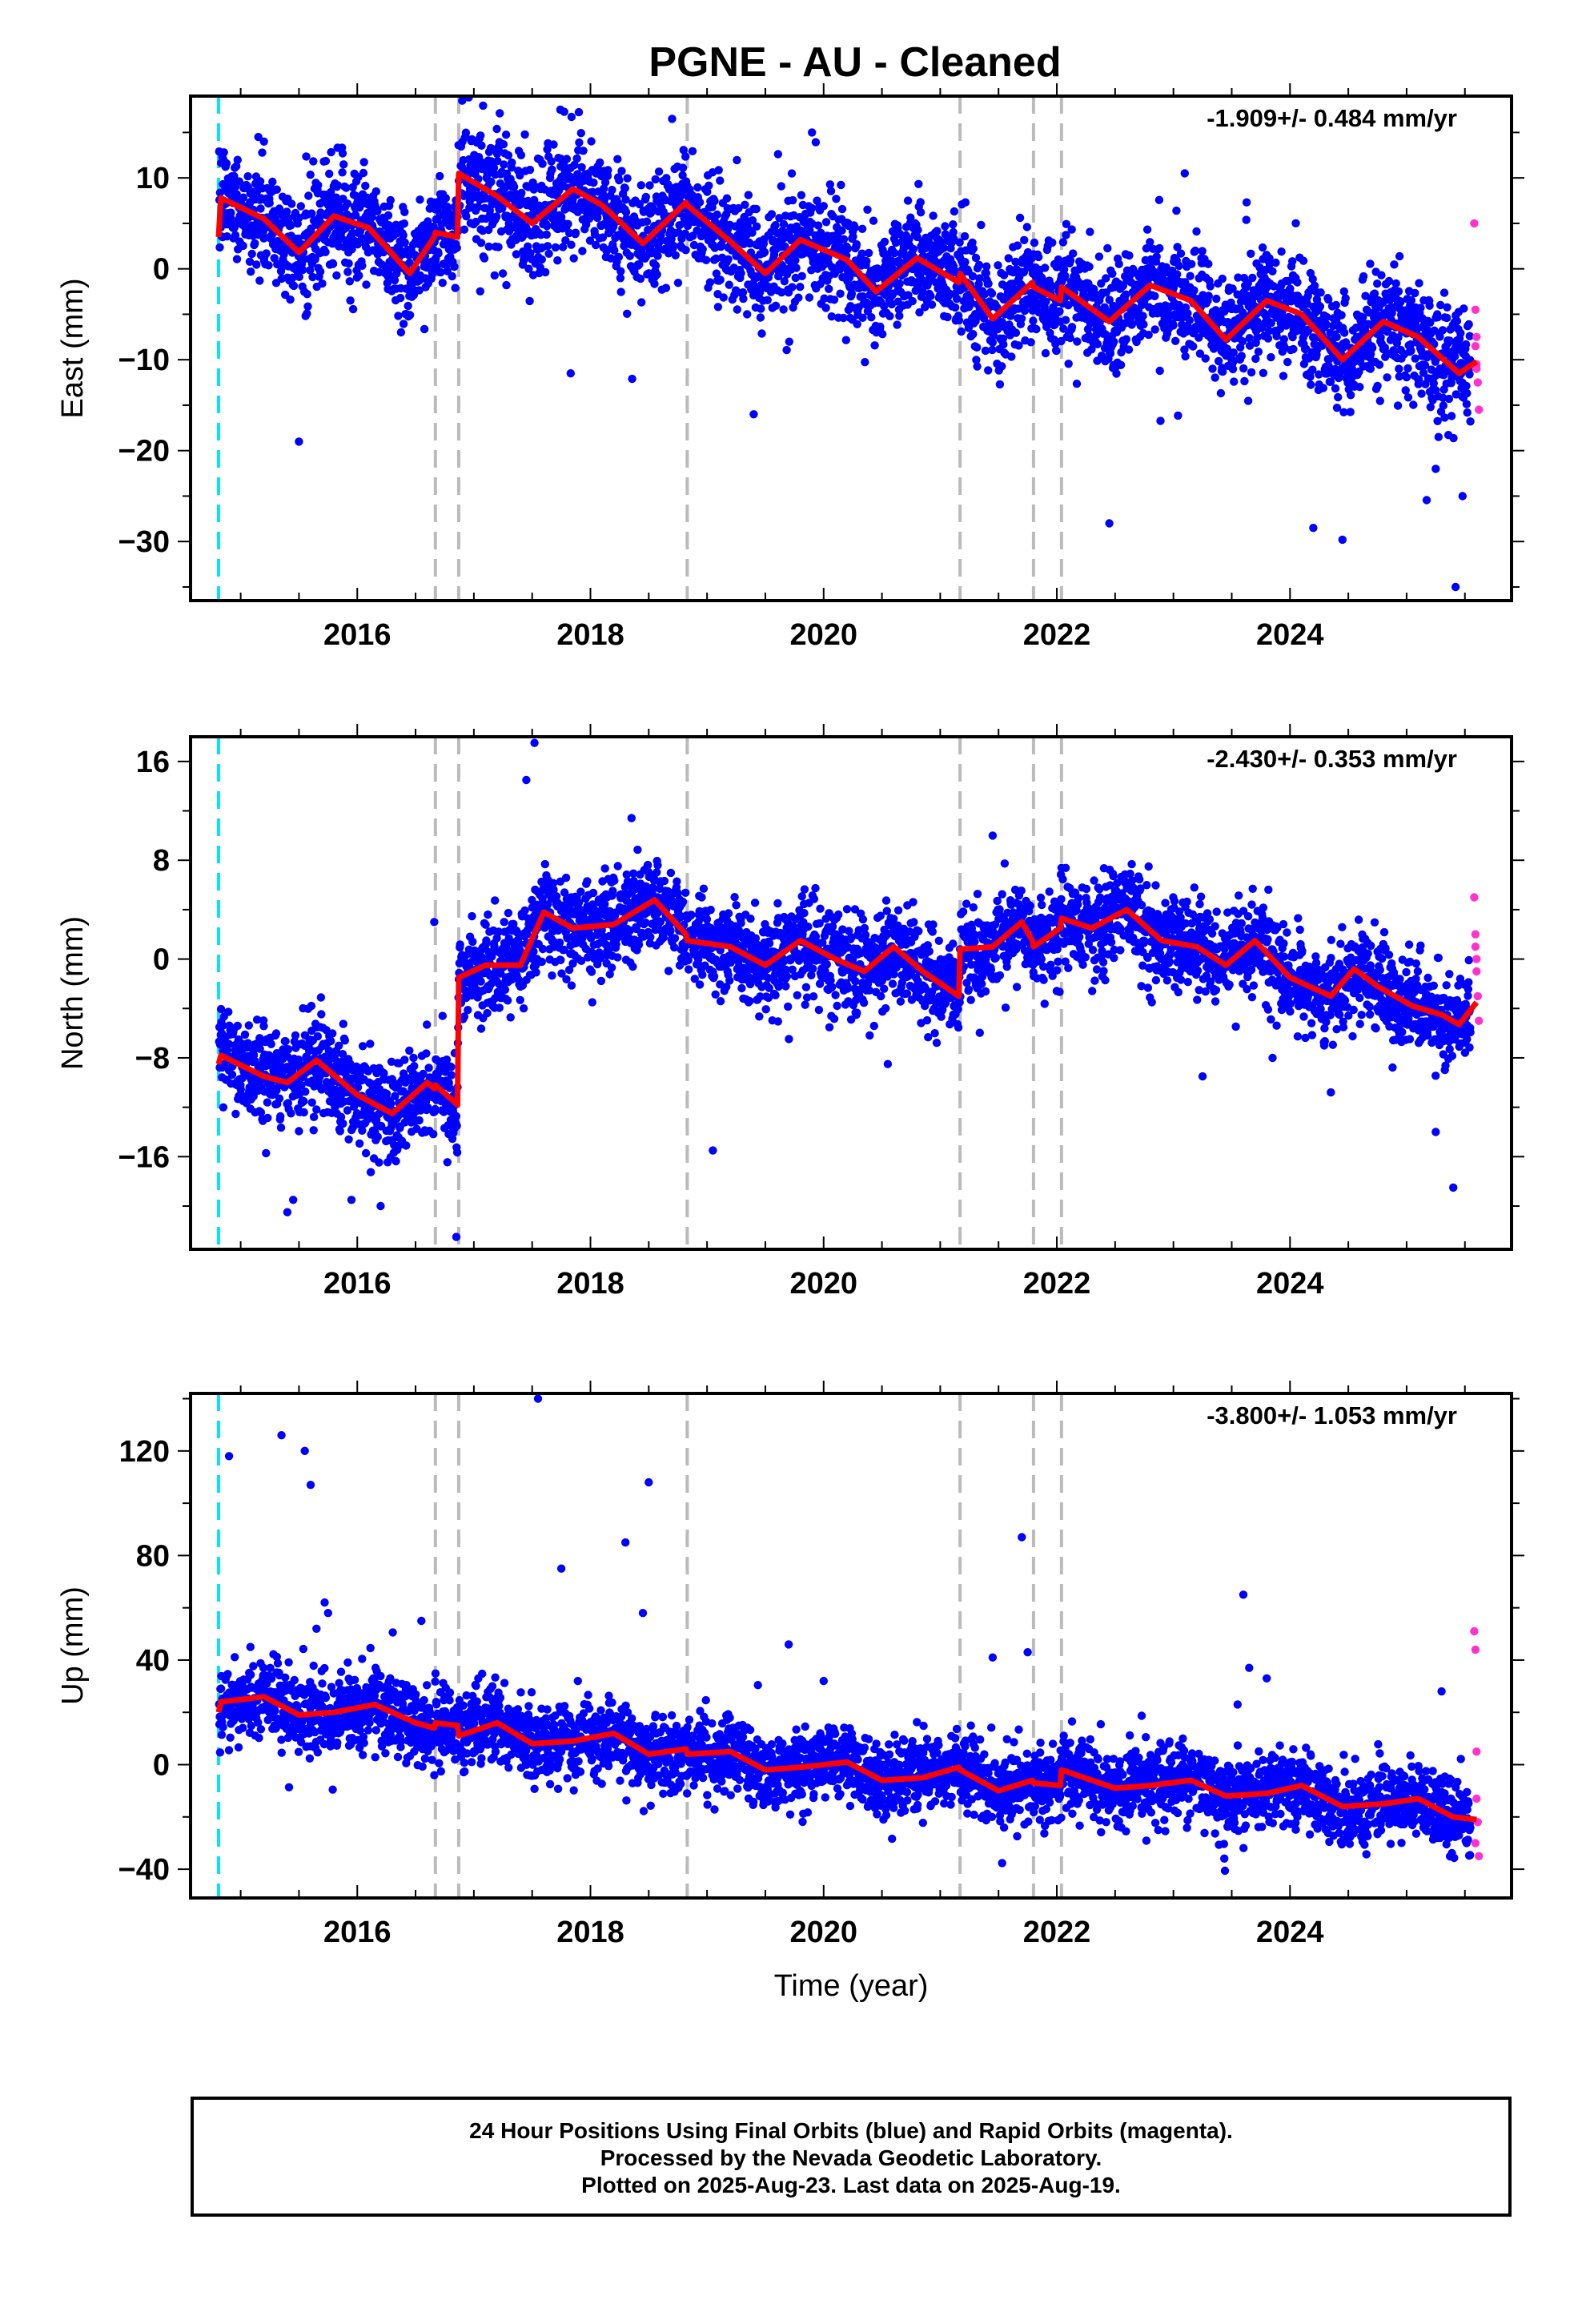  I want to click on rapid-point, so click(1475, 309).